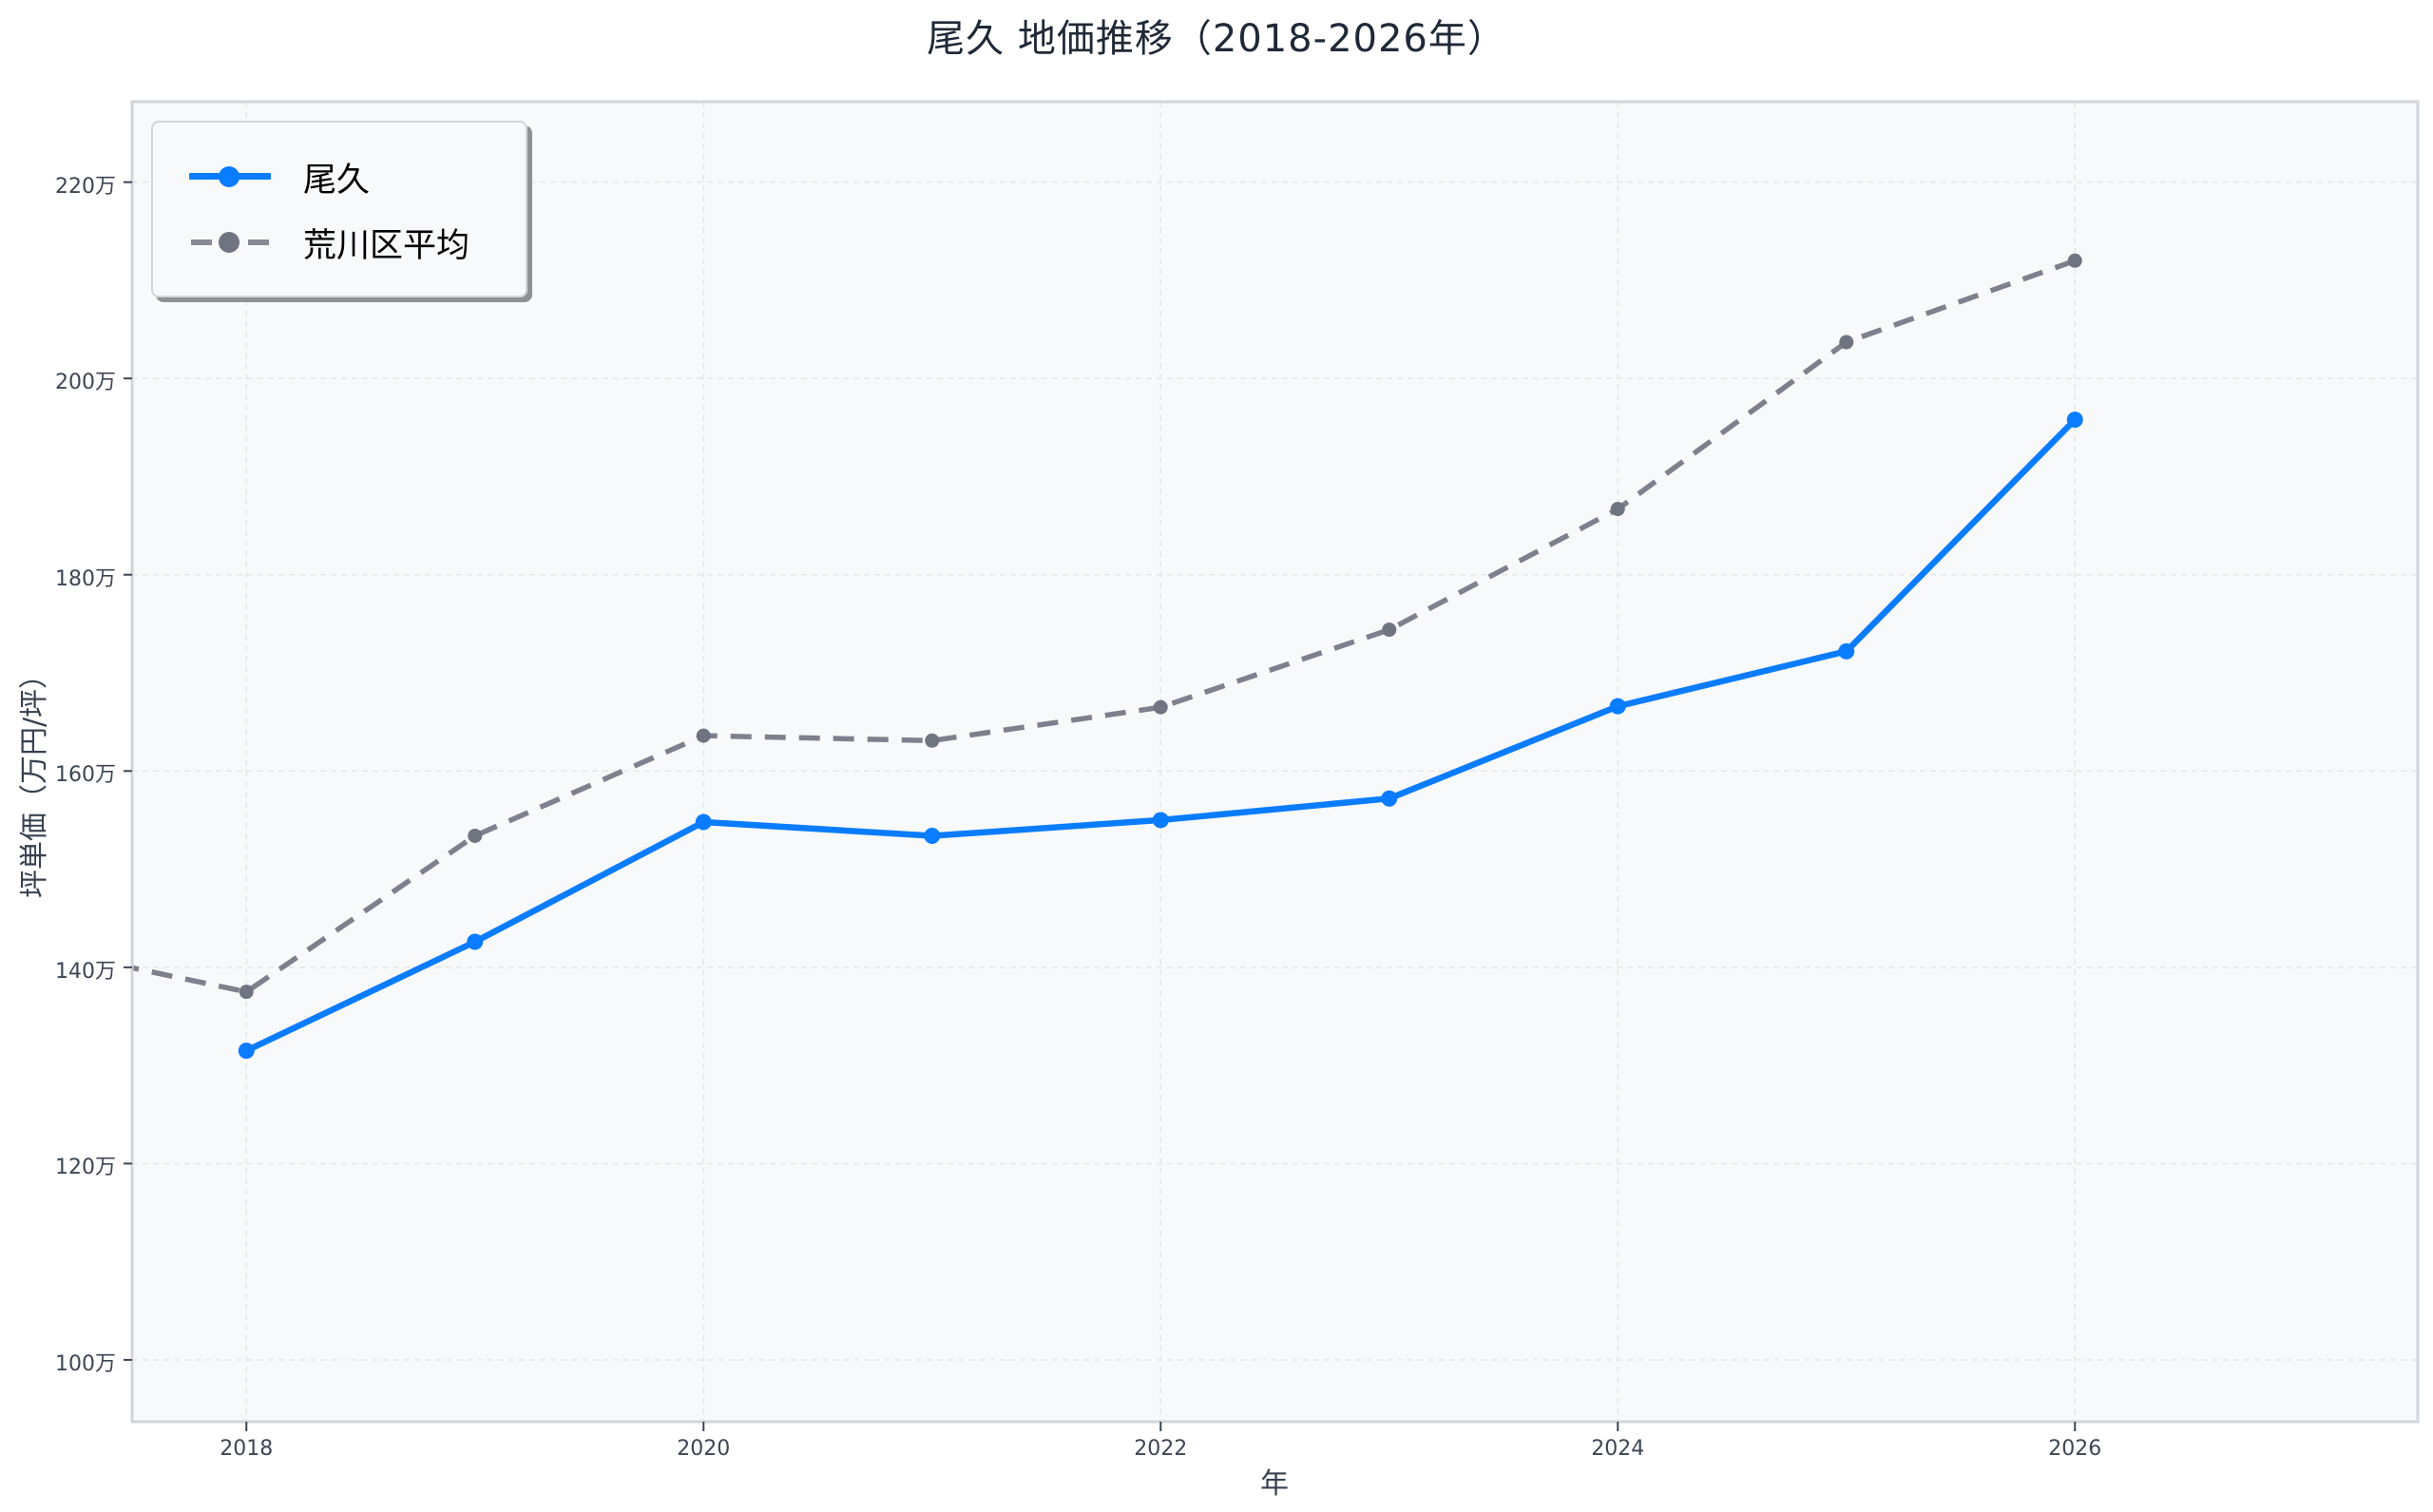 The height and width of the screenshot is (1512, 2433). Describe the element at coordinates (85, 775) in the screenshot. I see `y-tick-label: 160万` at that location.